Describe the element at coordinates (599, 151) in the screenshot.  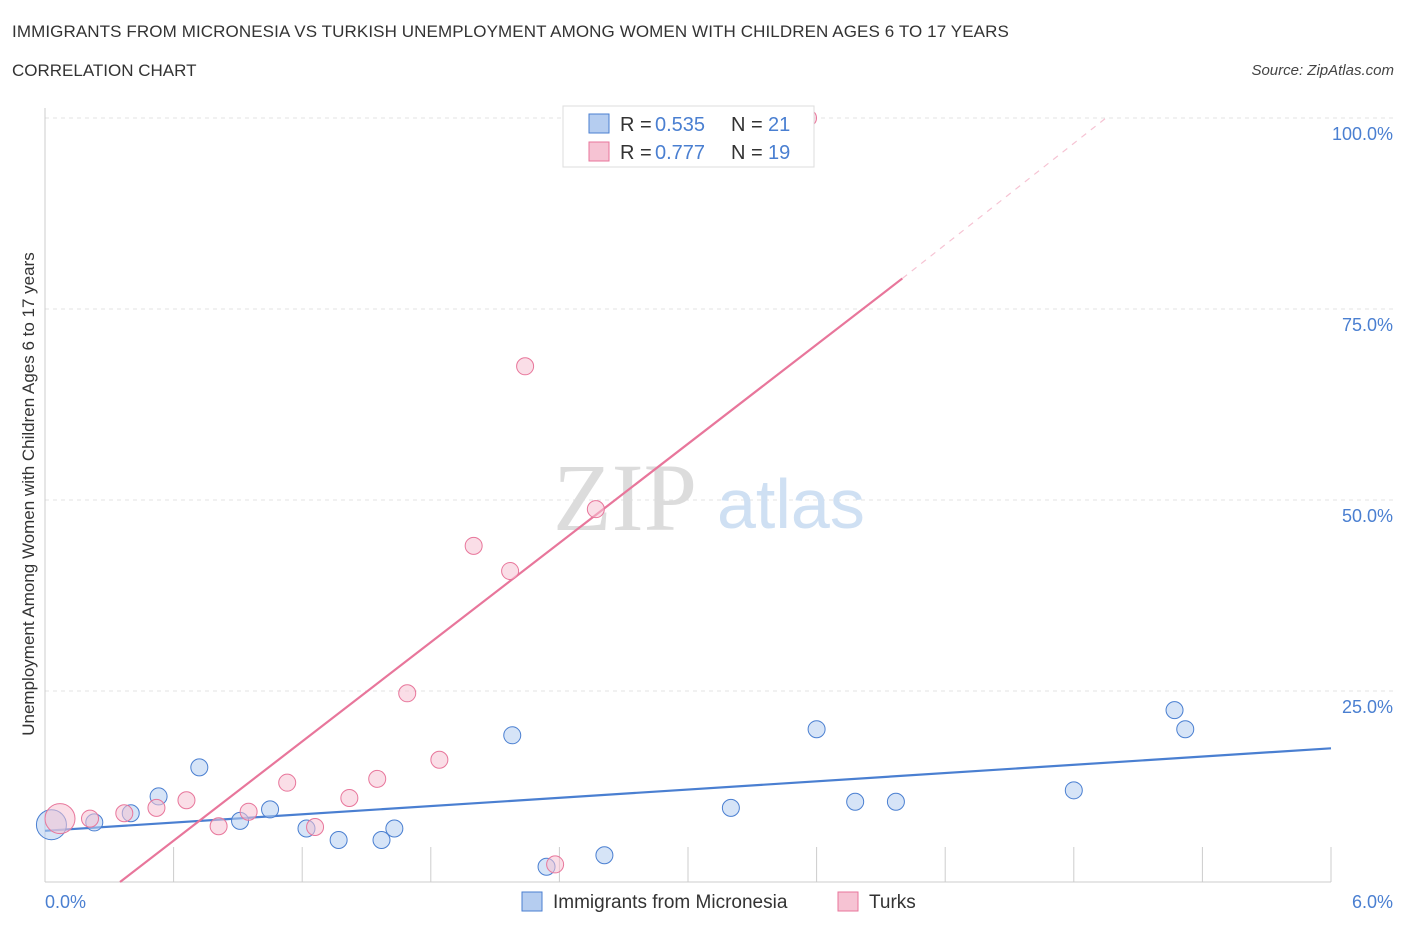
I see `legend-swatch-turks` at that location.